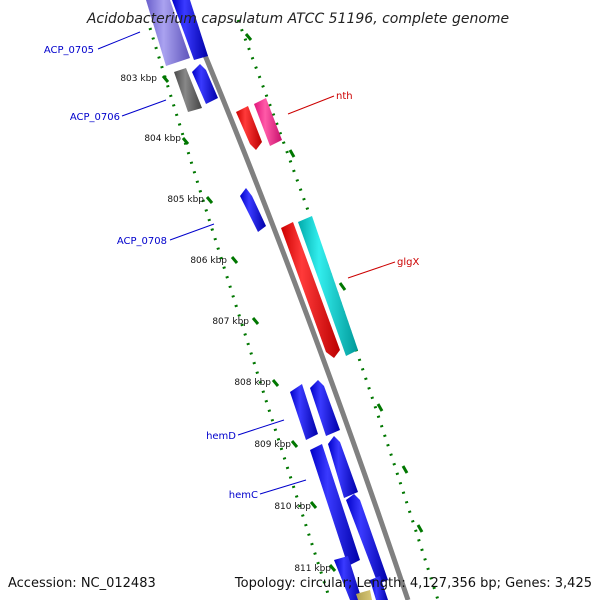 Image resolution: width=600 pixels, height=600 pixels. What do you see at coordinates (69, 50) in the screenshot?
I see `gene-label-acp0705: ACP_0705` at bounding box center [69, 50].